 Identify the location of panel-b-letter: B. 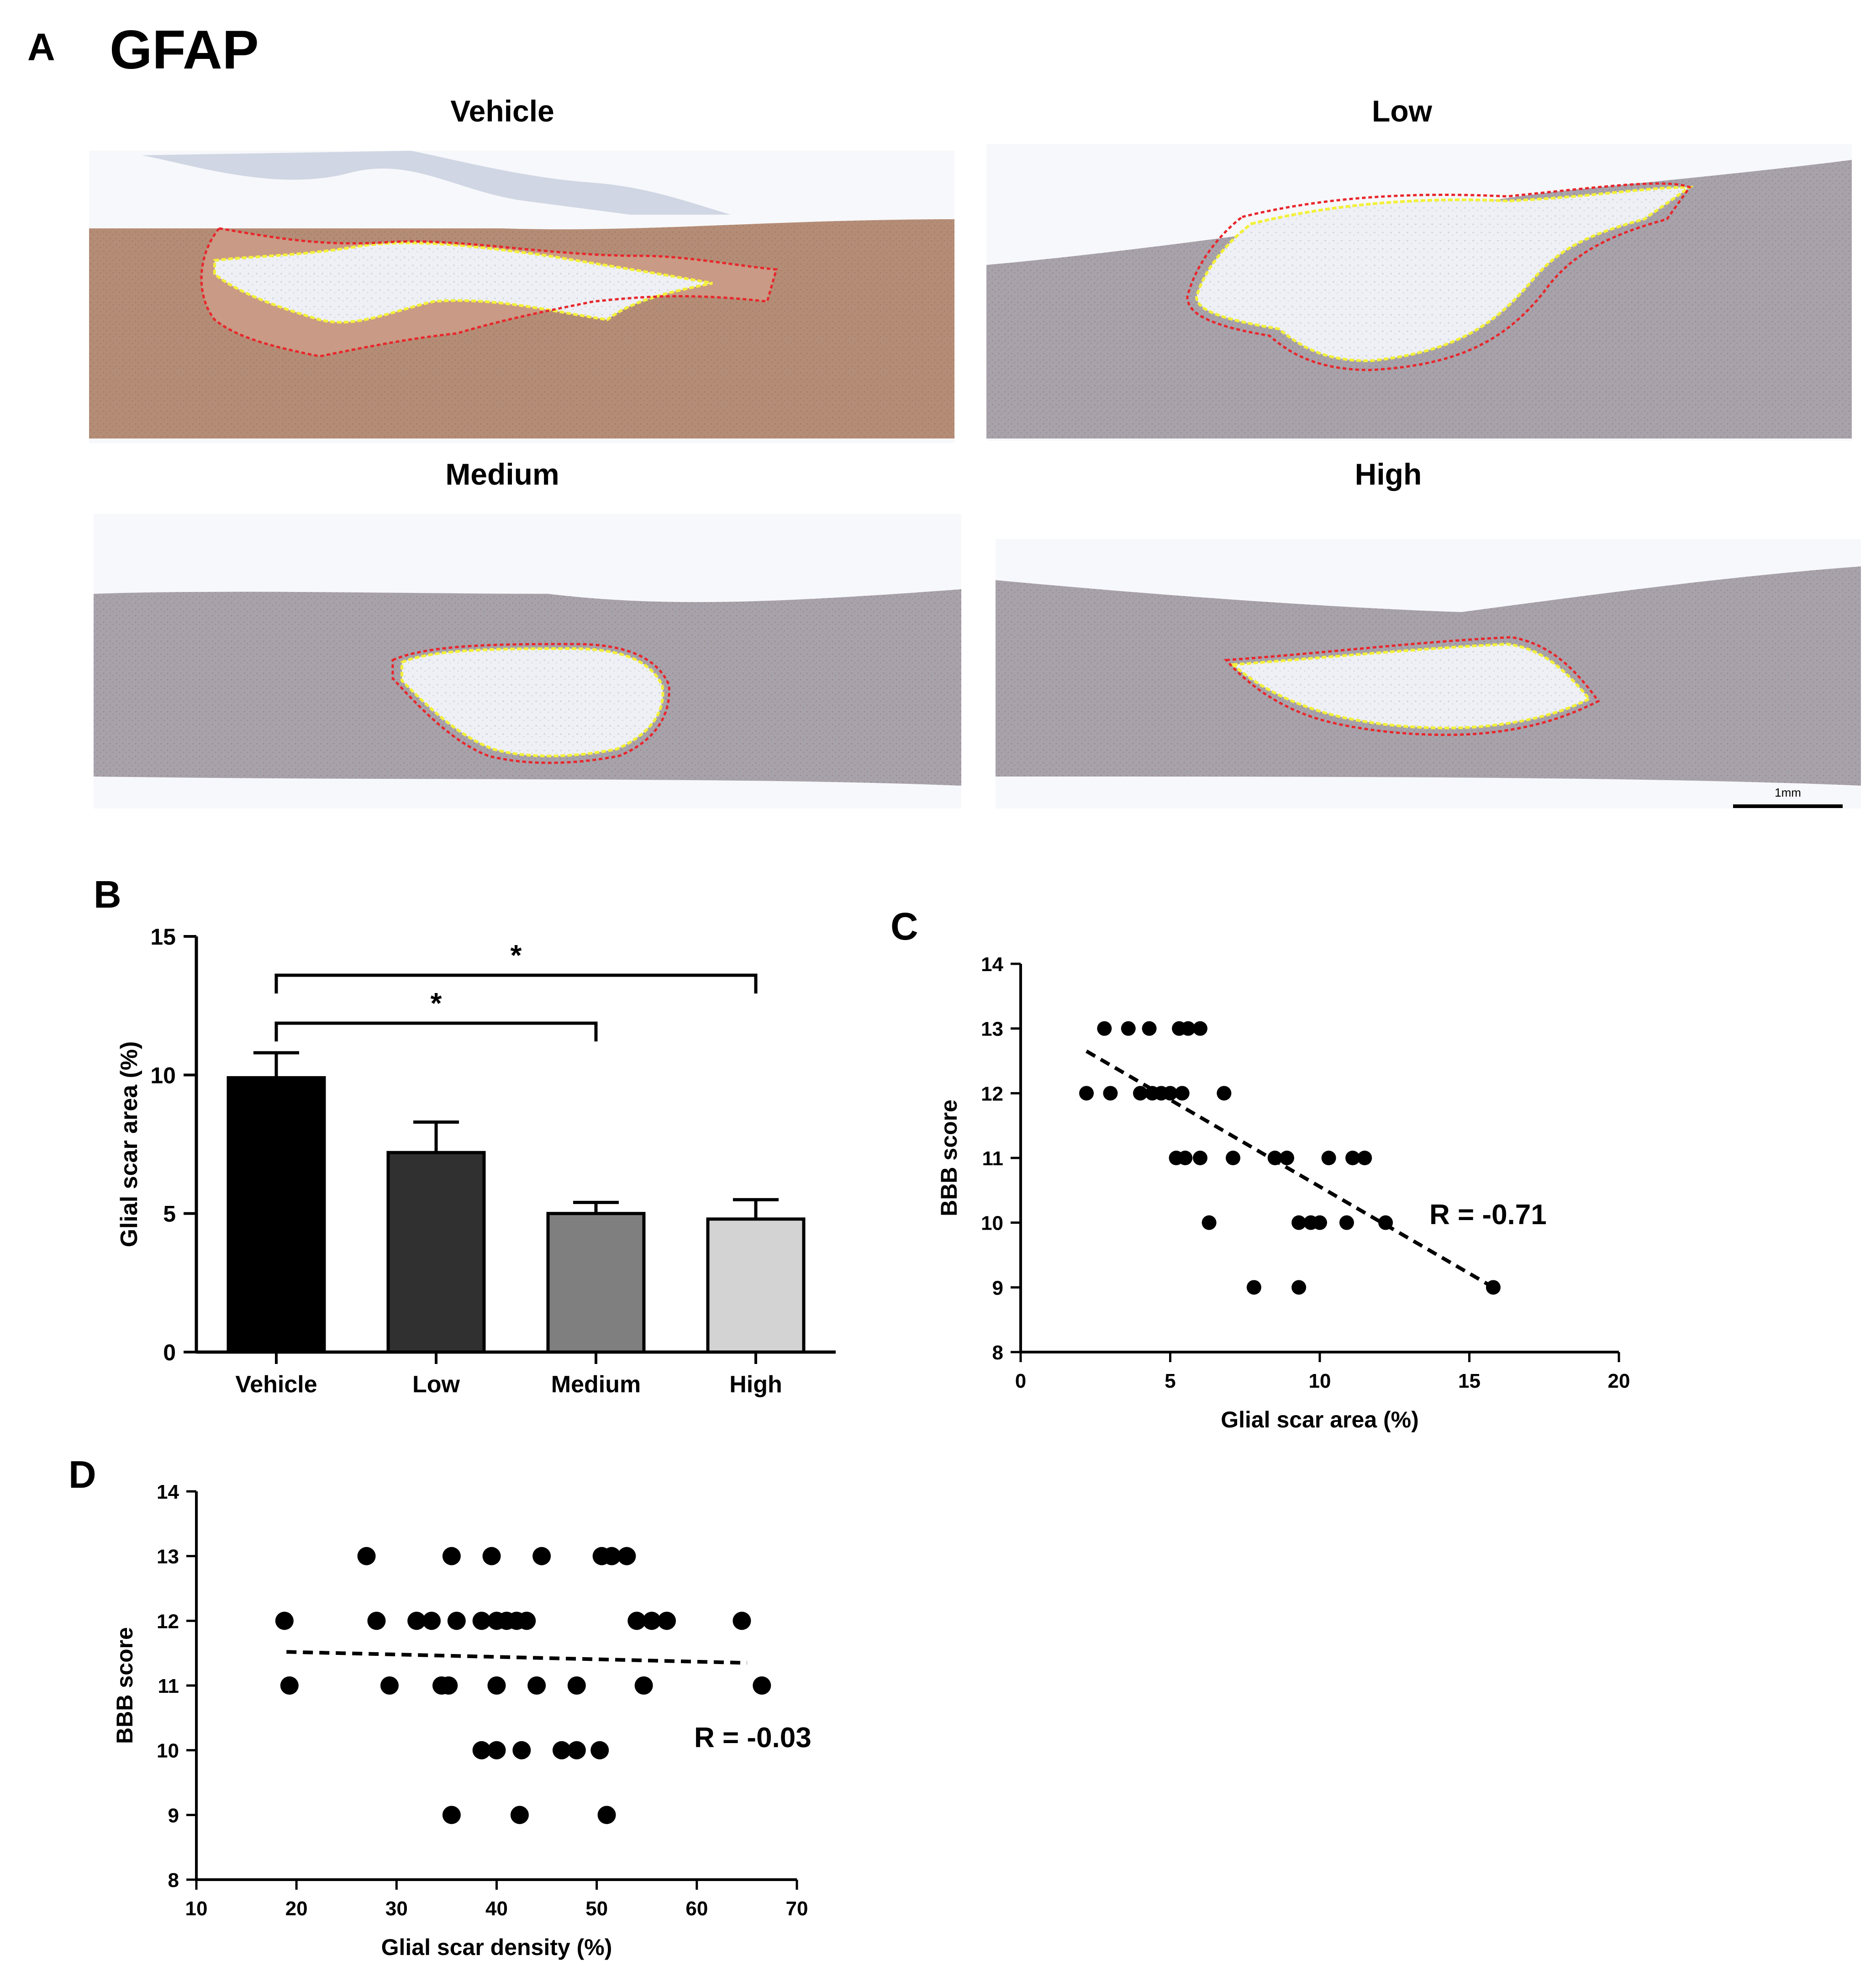
(107, 894).